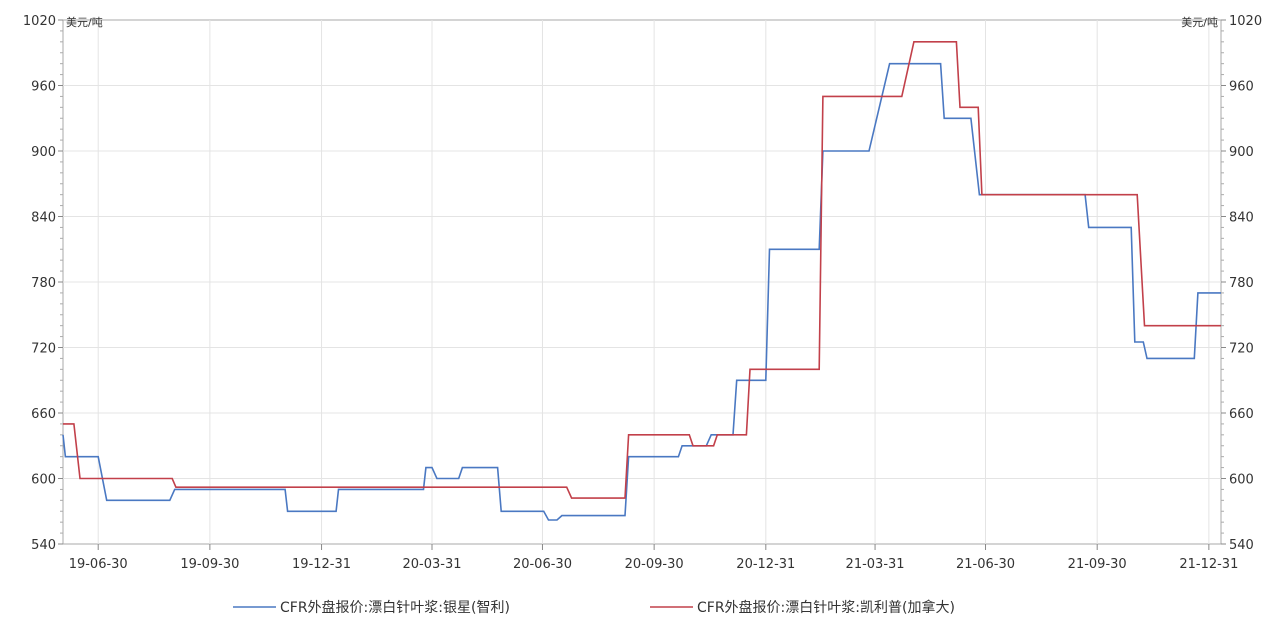 This screenshot has height=619, width=1279. What do you see at coordinates (765, 564) in the screenshot?
I see `x-tick-label: 20-12-31` at bounding box center [765, 564].